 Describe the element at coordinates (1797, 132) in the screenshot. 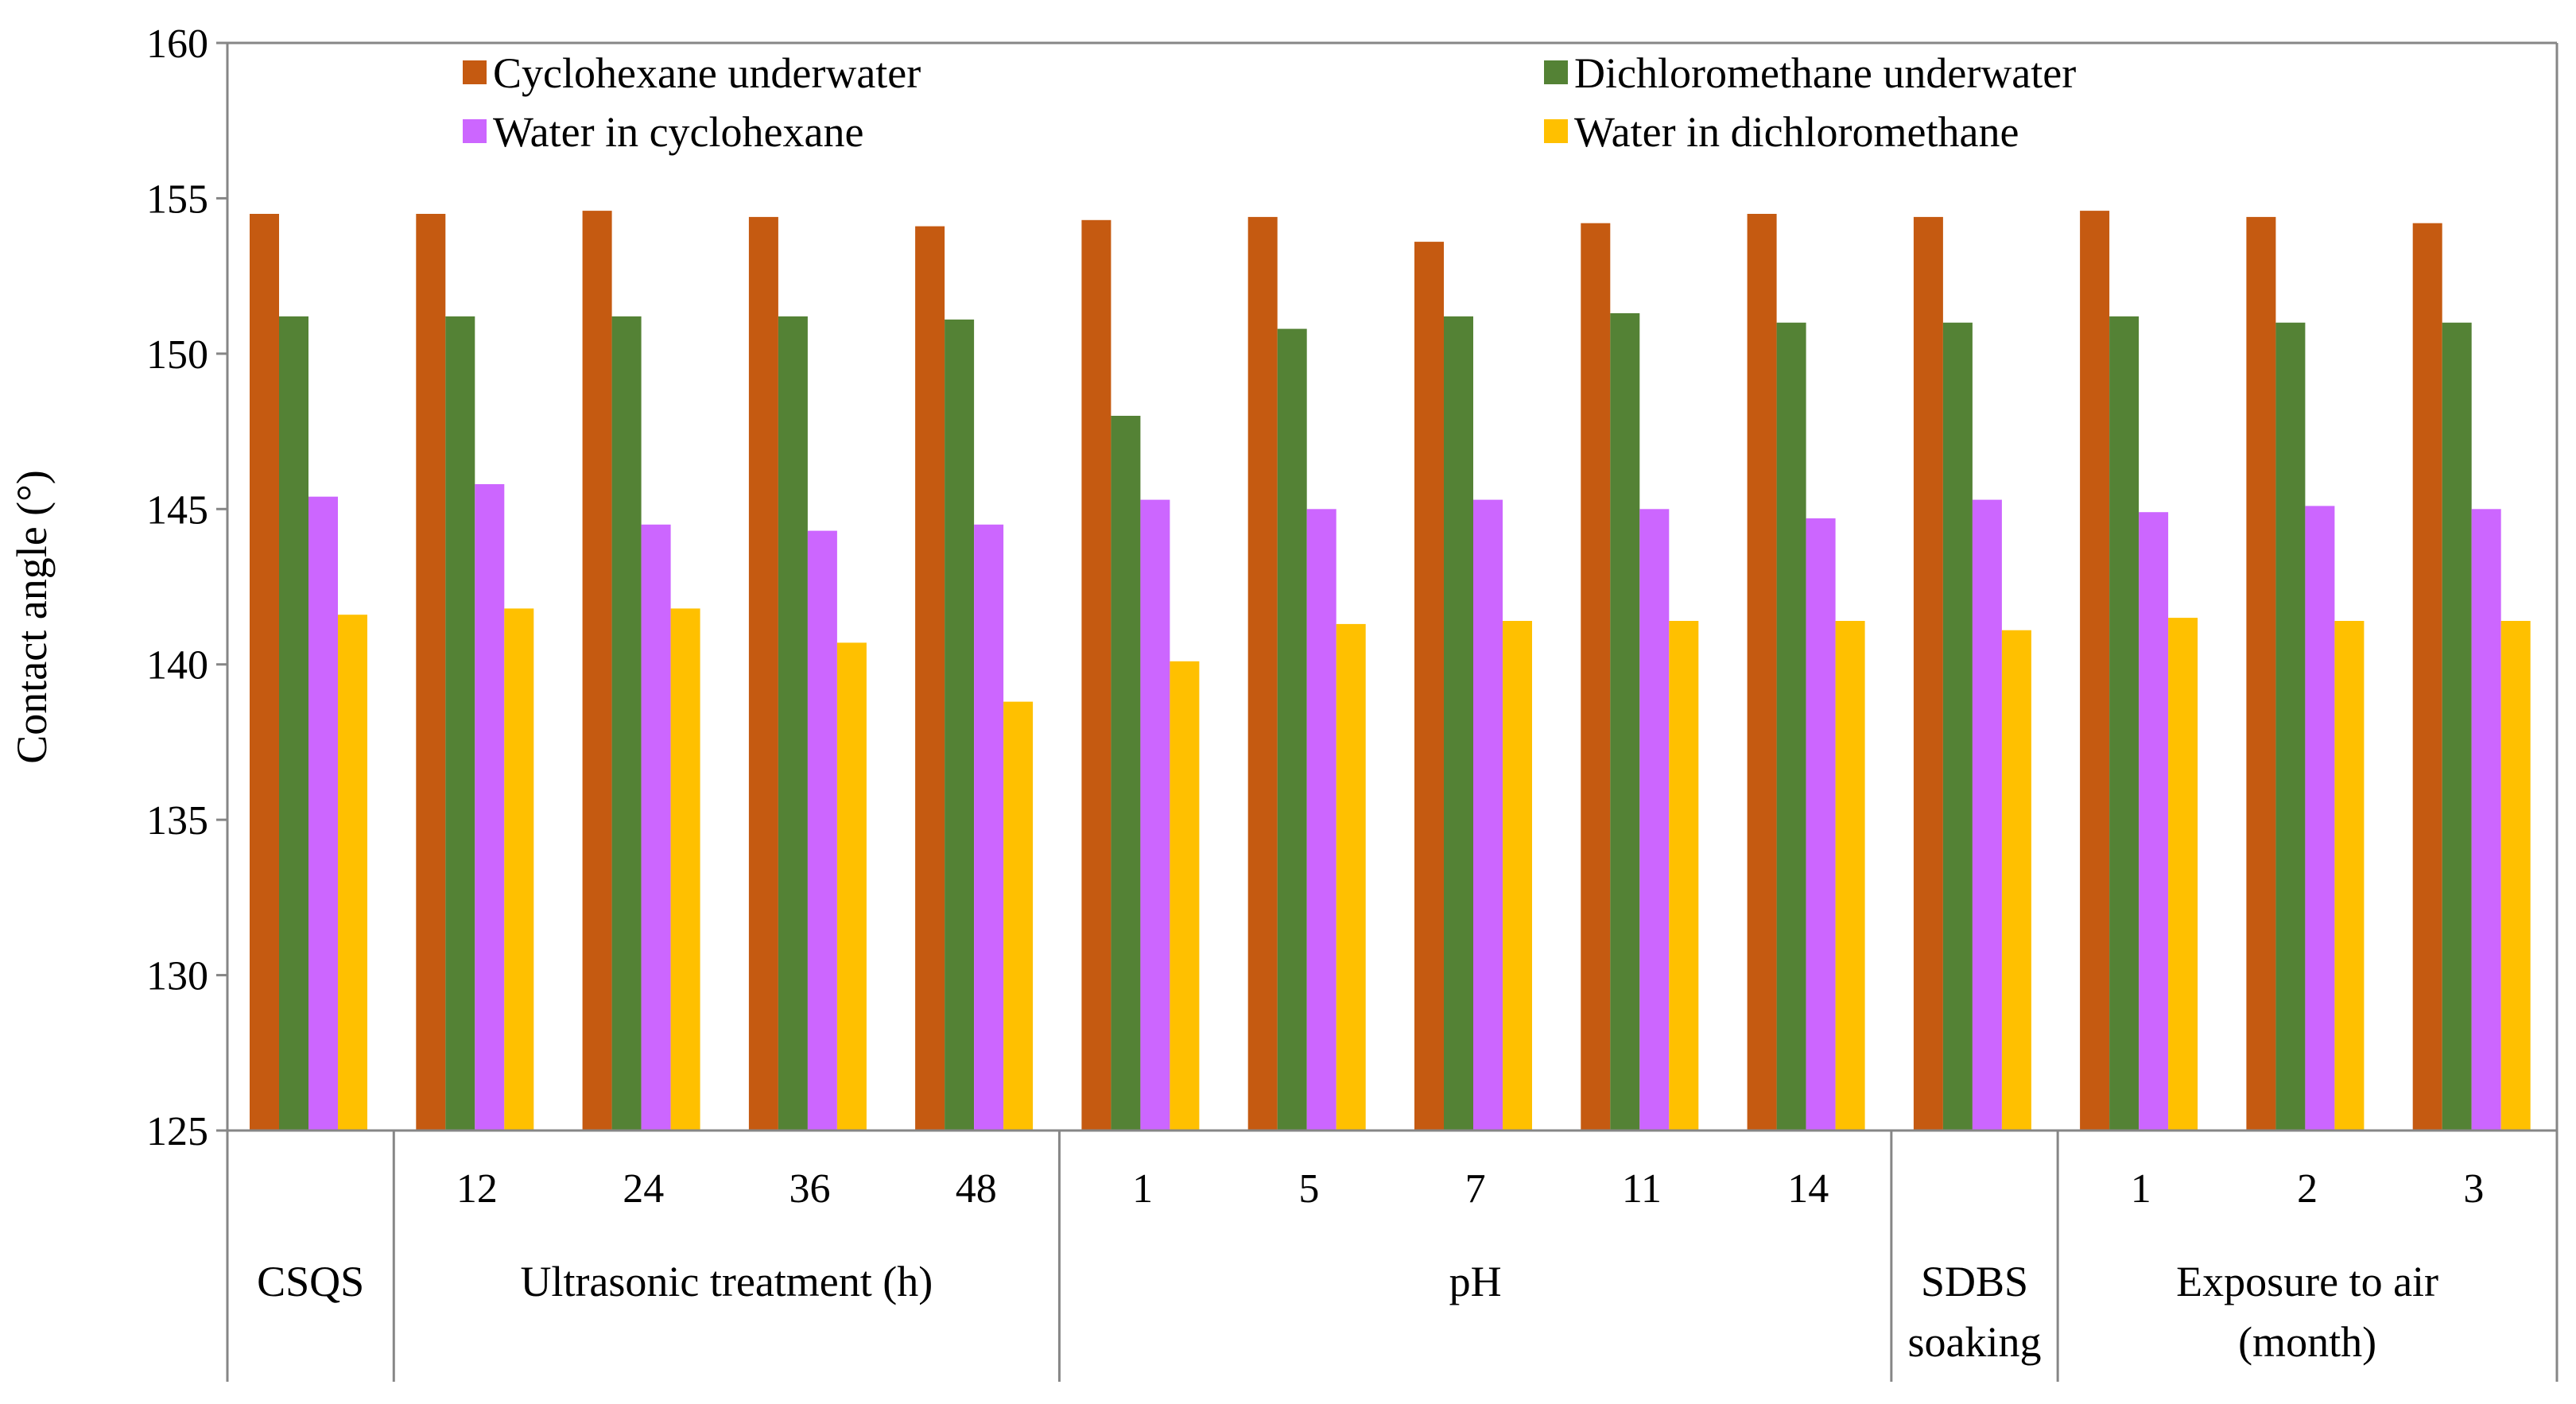

I see `legend-label: Water in dichloromethane` at that location.